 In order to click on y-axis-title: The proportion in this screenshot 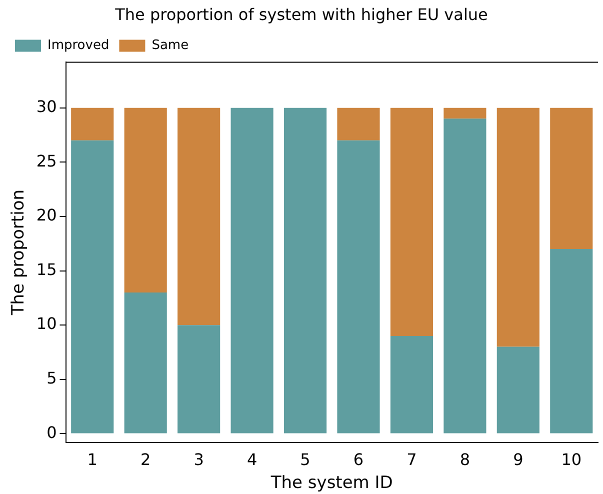, I will do `click(18, 253)`.